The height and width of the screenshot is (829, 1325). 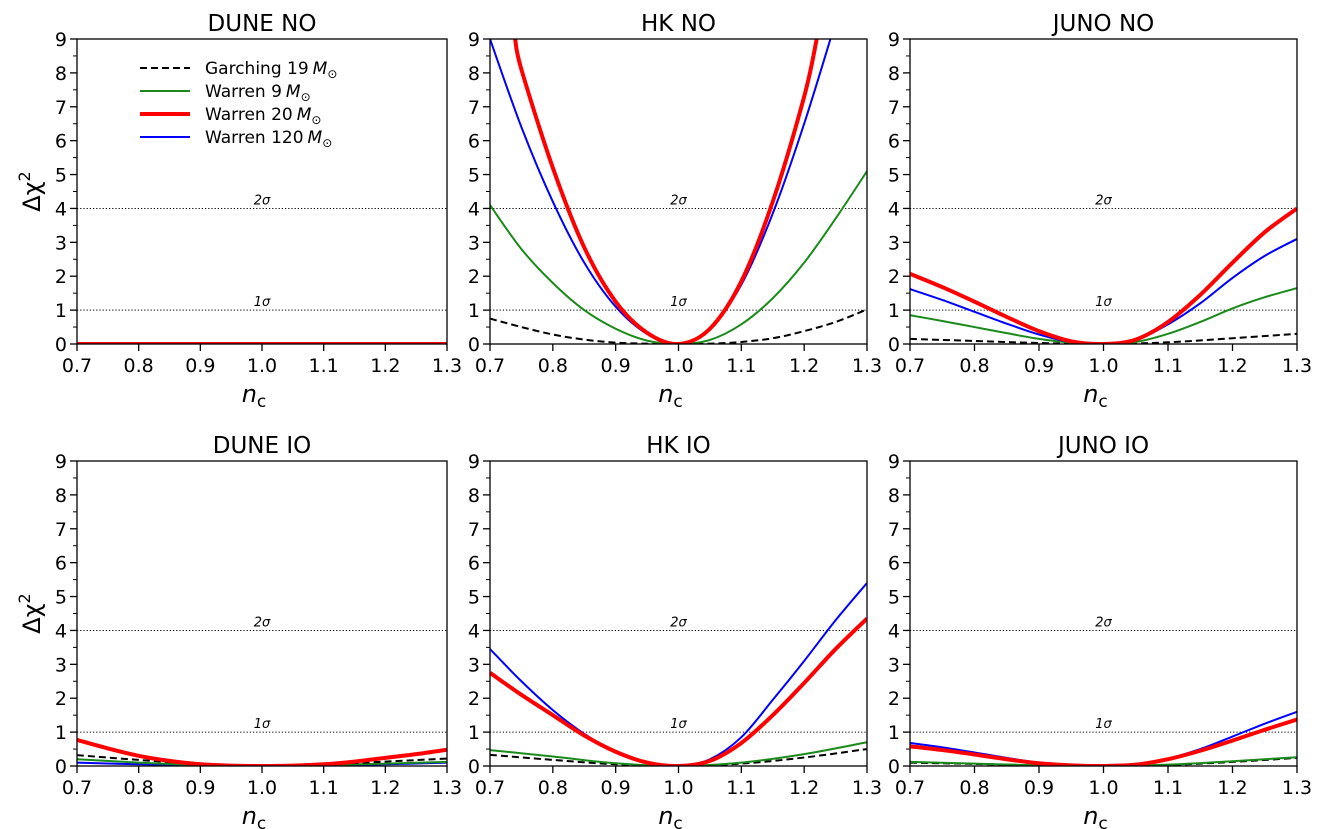 I want to click on y-axis-label: Δχ2, so click(x=30, y=613).